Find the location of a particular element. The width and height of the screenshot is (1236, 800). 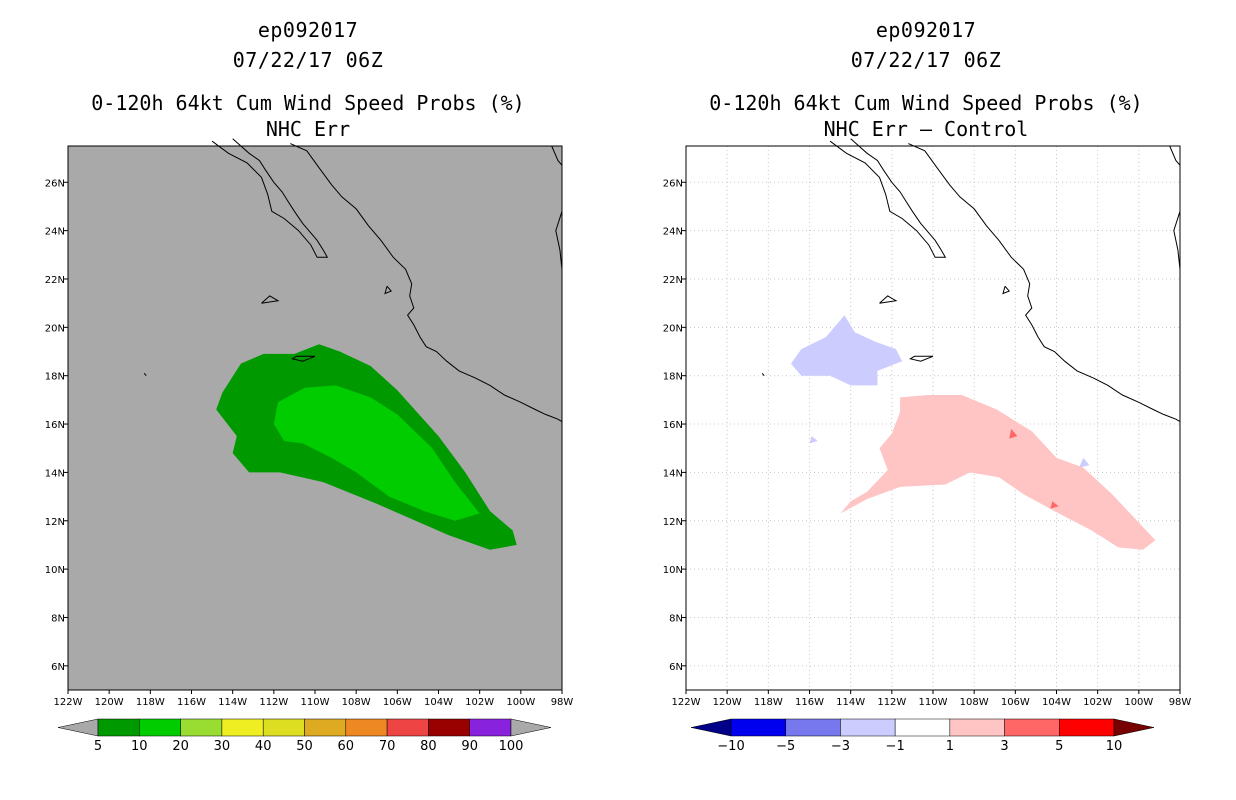

lat-tick-label: 10N is located at coordinates (55, 570).